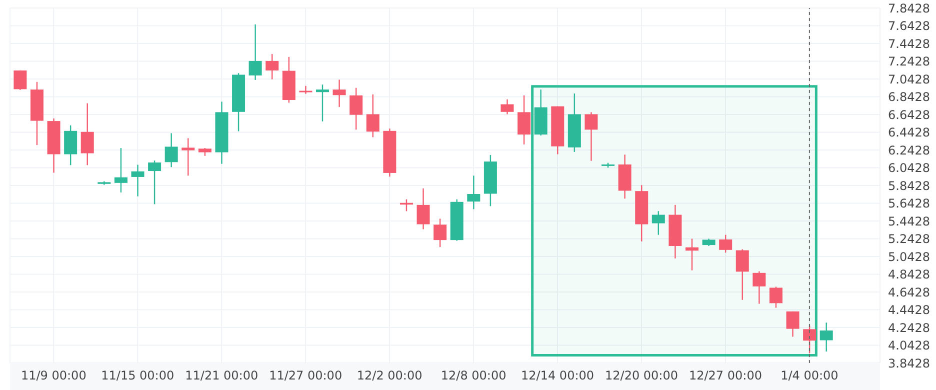 This screenshot has width=936, height=390. Describe the element at coordinates (909, 363) in the screenshot. I see `y-tick-label: 3.8428` at that location.